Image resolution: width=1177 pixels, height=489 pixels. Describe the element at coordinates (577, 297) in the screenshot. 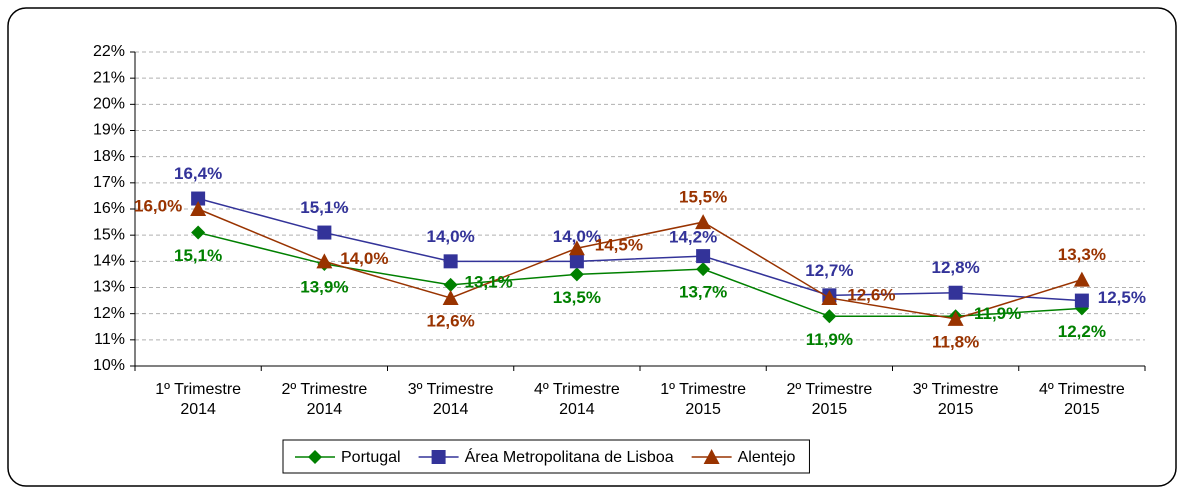

I see `value-label: 13,5%` at that location.